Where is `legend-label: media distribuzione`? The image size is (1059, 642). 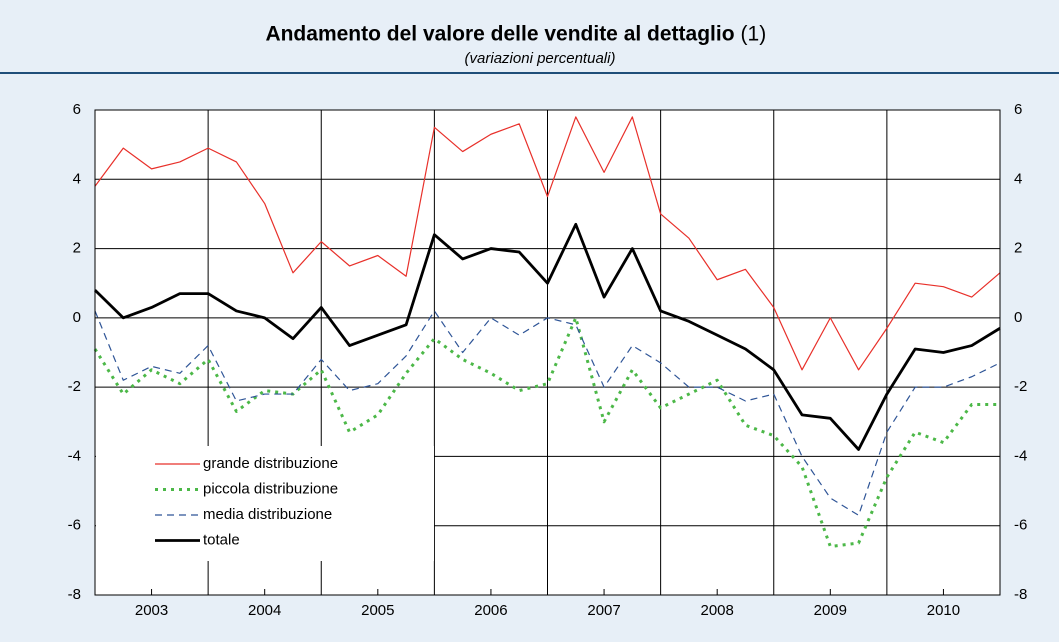 legend-label: media distribuzione is located at coordinates (267, 514).